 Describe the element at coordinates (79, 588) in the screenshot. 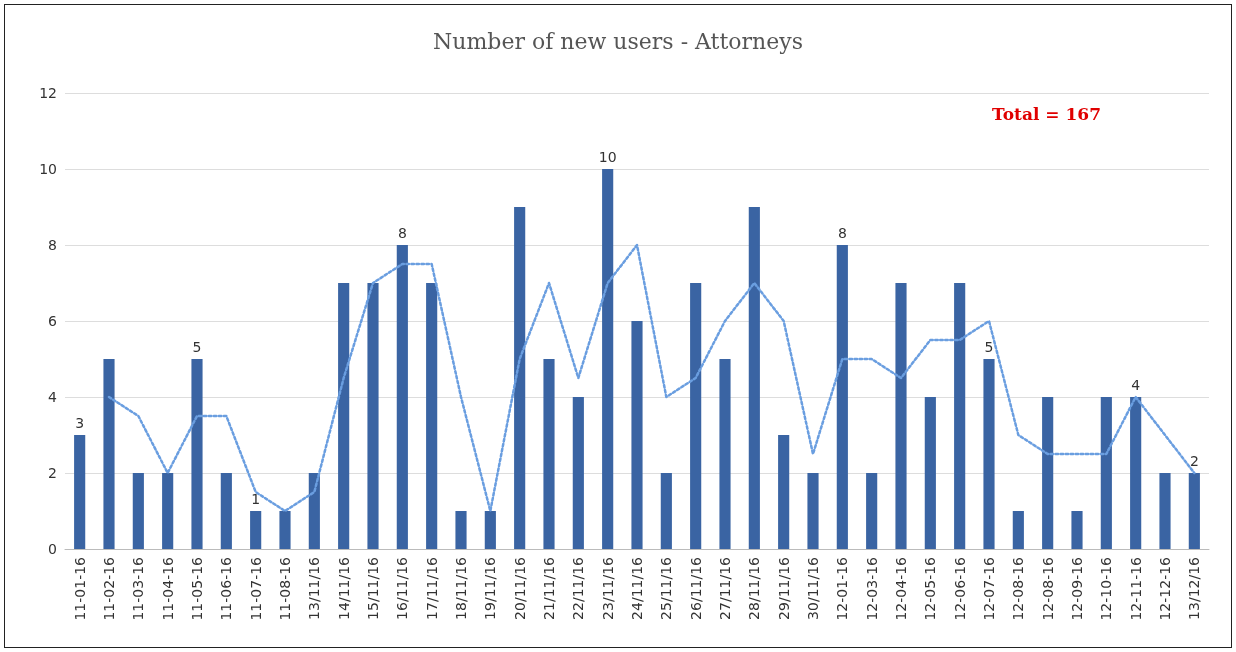

I see `x-tick-label: 11-01-16` at that location.